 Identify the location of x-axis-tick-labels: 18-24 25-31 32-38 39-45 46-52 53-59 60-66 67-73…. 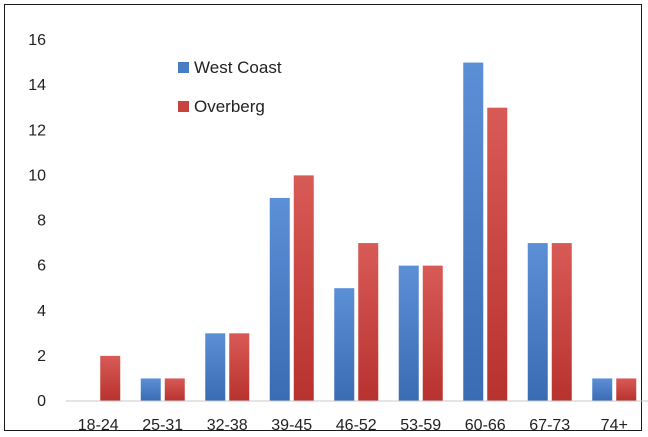
(353, 425).